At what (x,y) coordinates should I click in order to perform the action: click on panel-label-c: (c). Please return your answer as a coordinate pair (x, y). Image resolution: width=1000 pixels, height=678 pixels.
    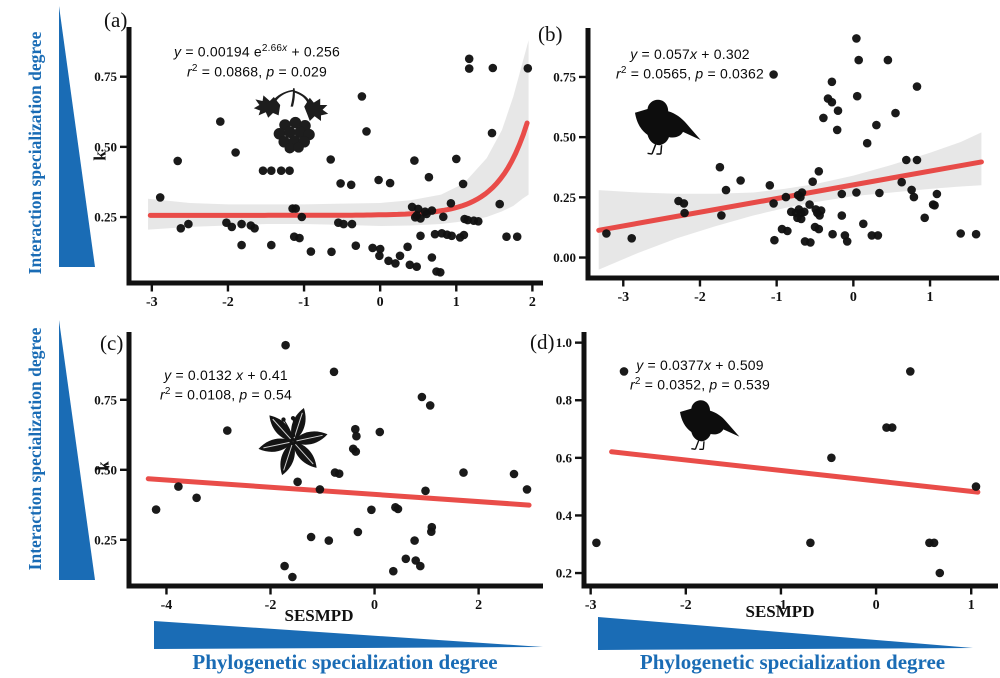
    Looking at the image, I should click on (112, 343).